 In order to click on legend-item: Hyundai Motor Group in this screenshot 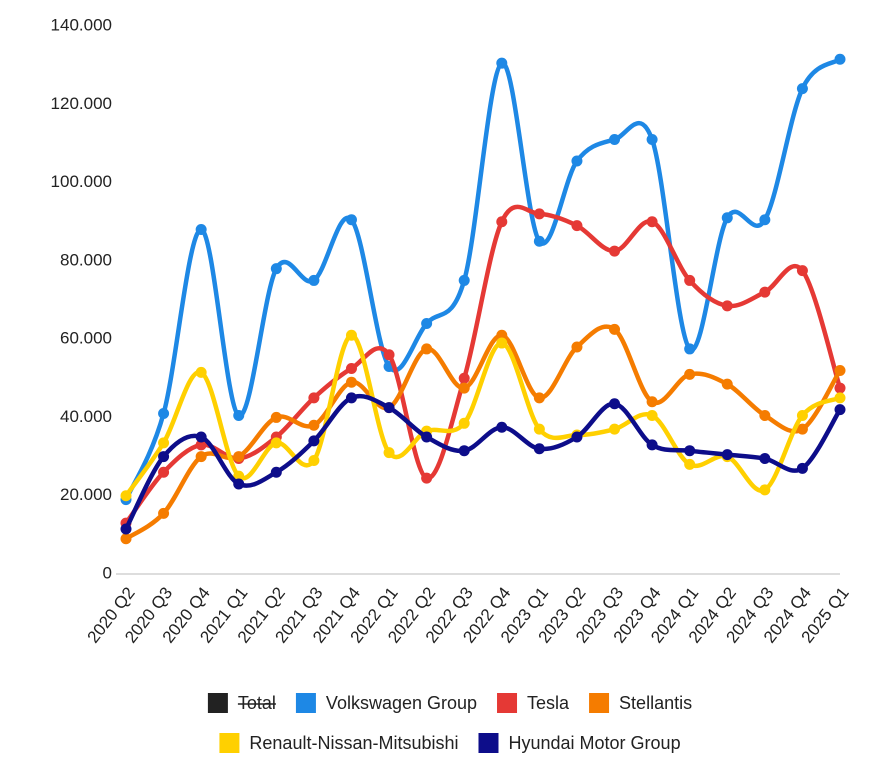, I will do `click(579, 743)`.